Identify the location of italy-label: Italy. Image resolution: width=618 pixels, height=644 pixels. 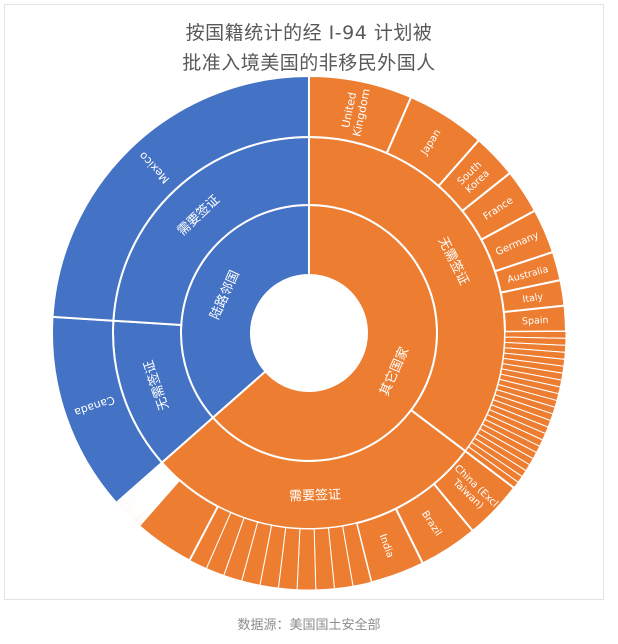
(533, 298).